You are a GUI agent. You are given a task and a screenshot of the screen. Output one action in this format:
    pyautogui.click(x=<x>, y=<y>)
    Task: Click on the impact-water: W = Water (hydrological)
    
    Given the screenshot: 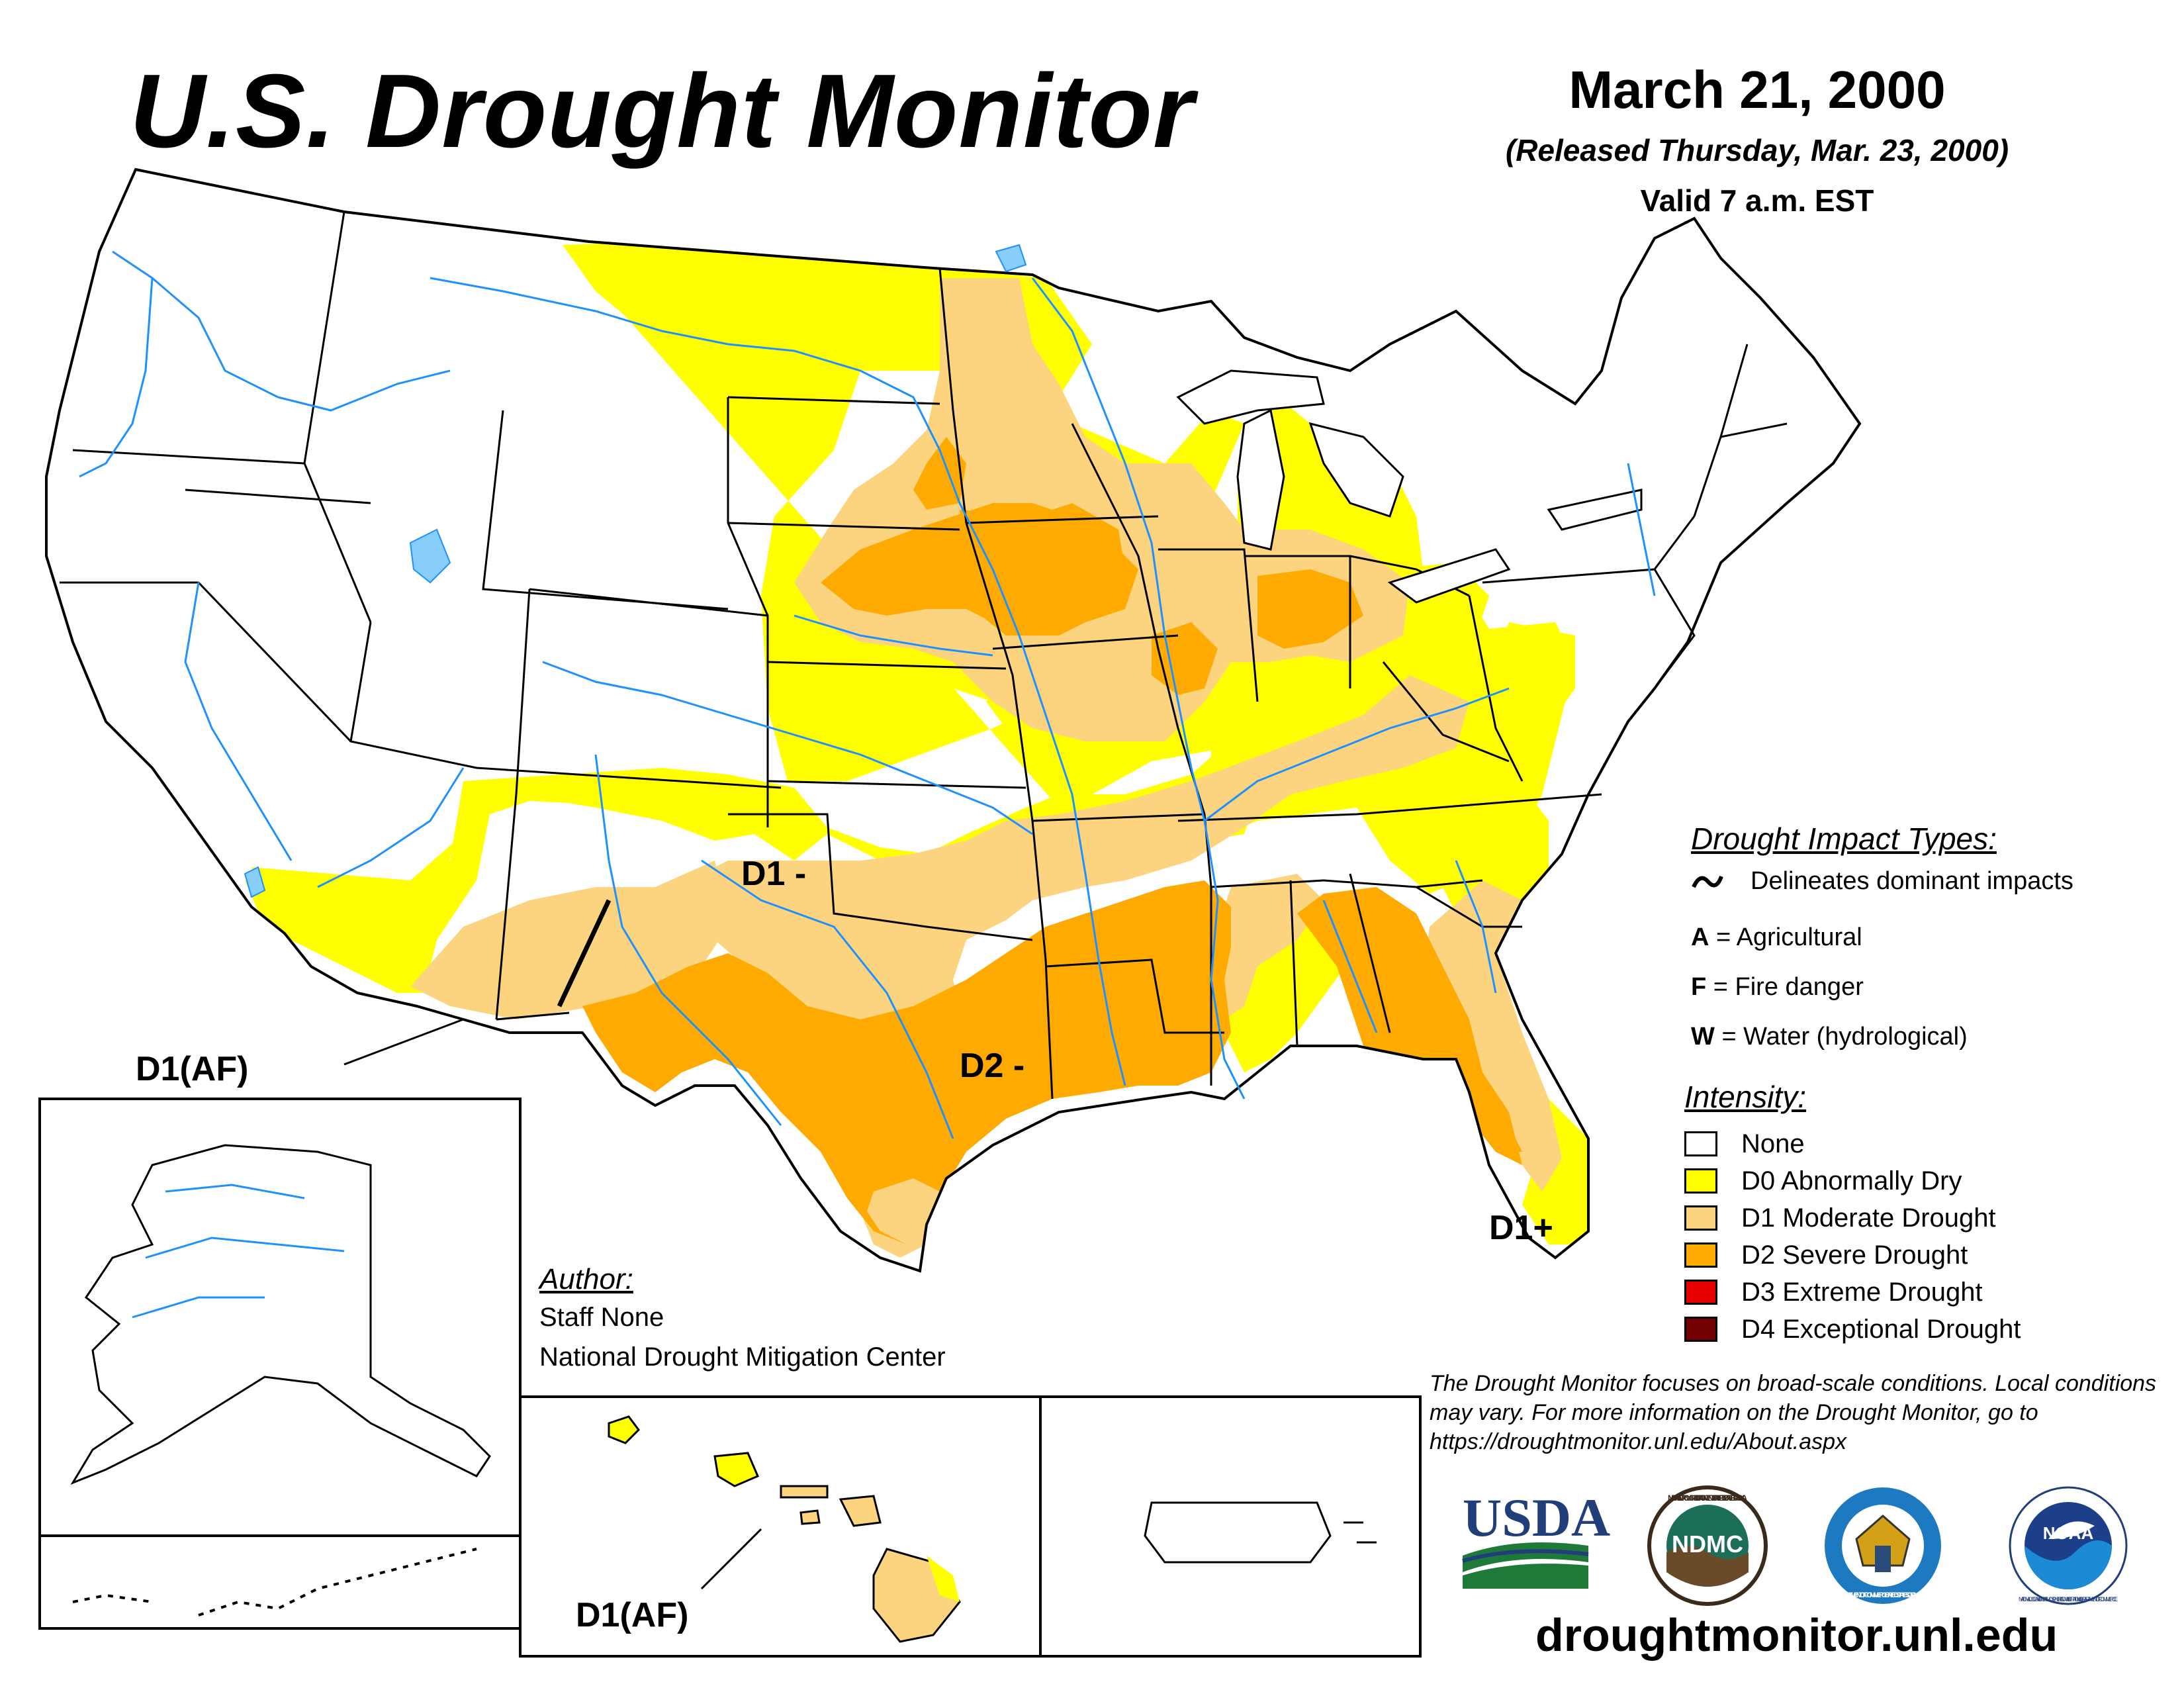 What is the action you would take?
    pyautogui.click(x=1829, y=1037)
    